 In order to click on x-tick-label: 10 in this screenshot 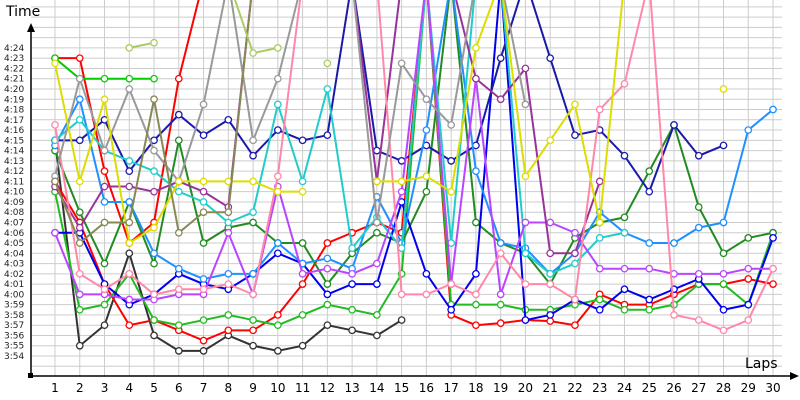, I will do `click(277, 388)`.